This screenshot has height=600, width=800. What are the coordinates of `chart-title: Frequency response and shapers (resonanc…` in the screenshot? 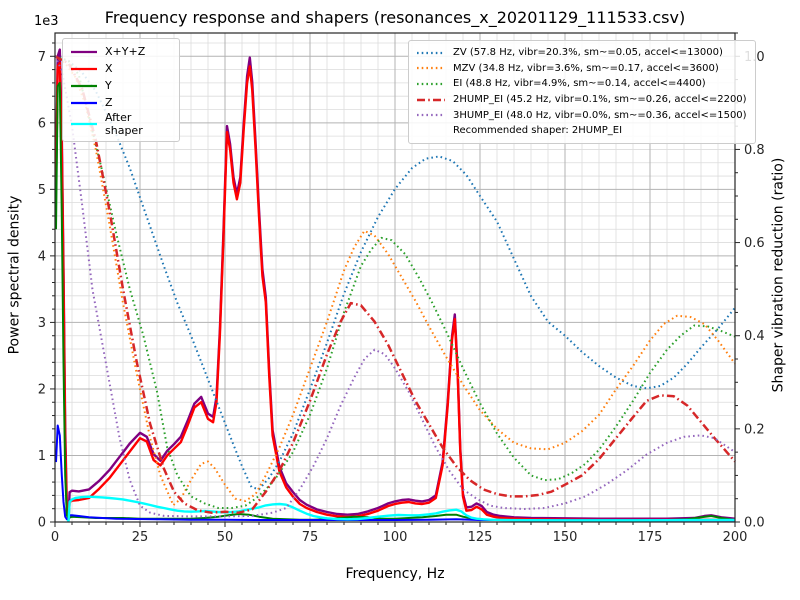 It's located at (395, 17).